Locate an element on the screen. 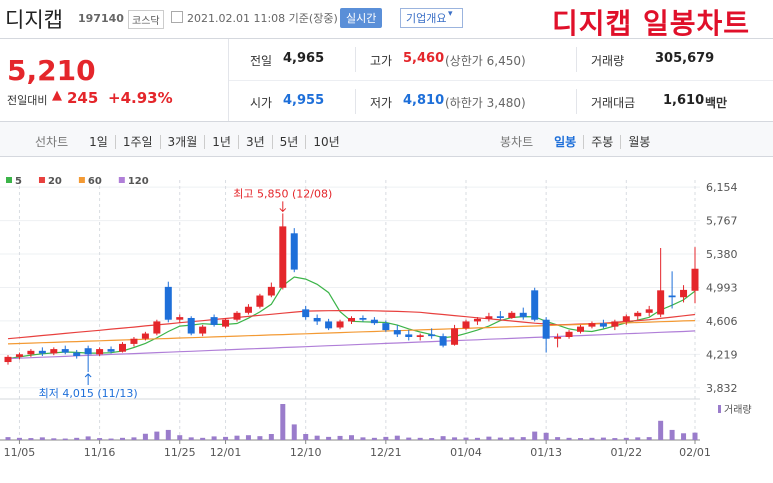  y-tick-label: 6,154 is located at coordinates (722, 187).